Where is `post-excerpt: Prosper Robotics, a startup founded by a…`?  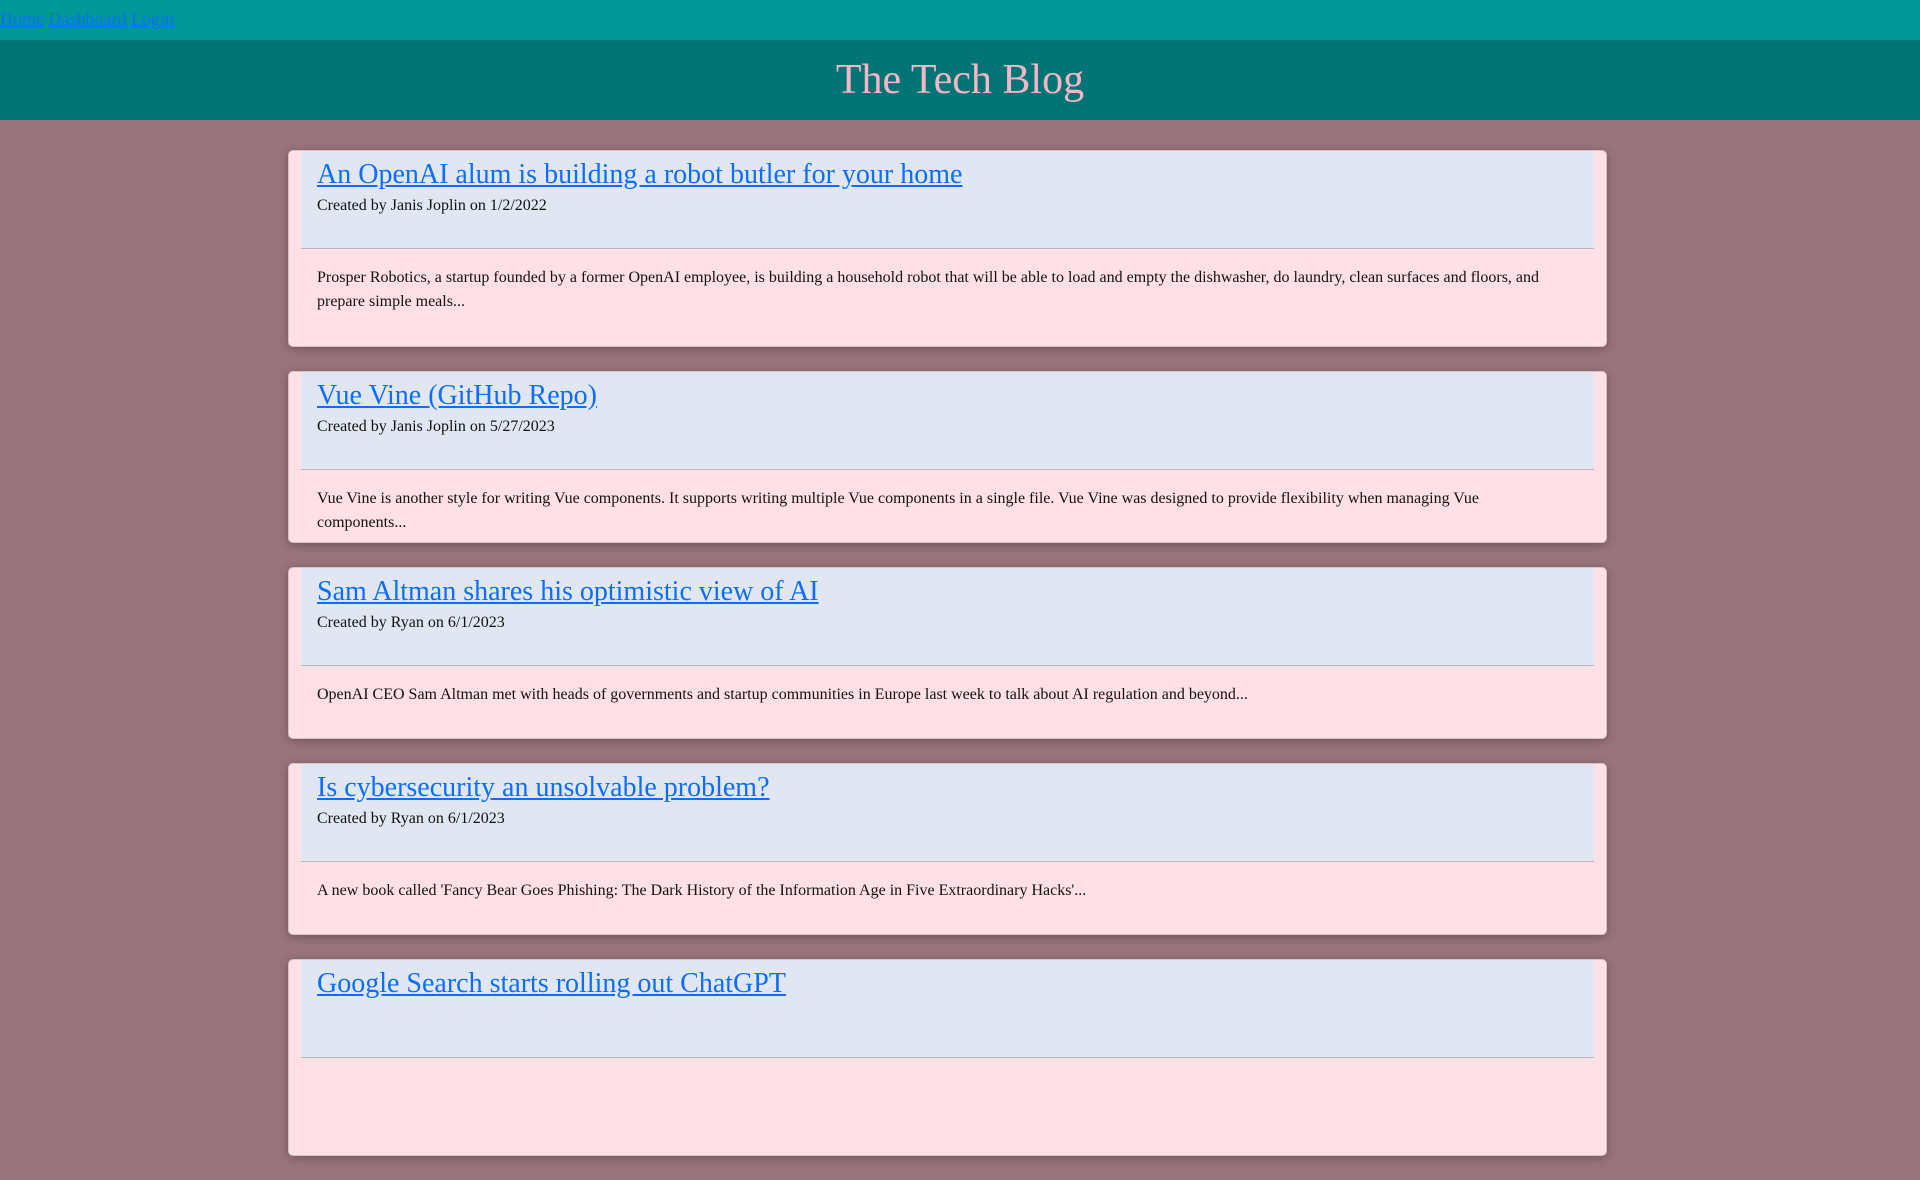
post-excerpt: Prosper Robotics, a startup founded by a… is located at coordinates (928, 289).